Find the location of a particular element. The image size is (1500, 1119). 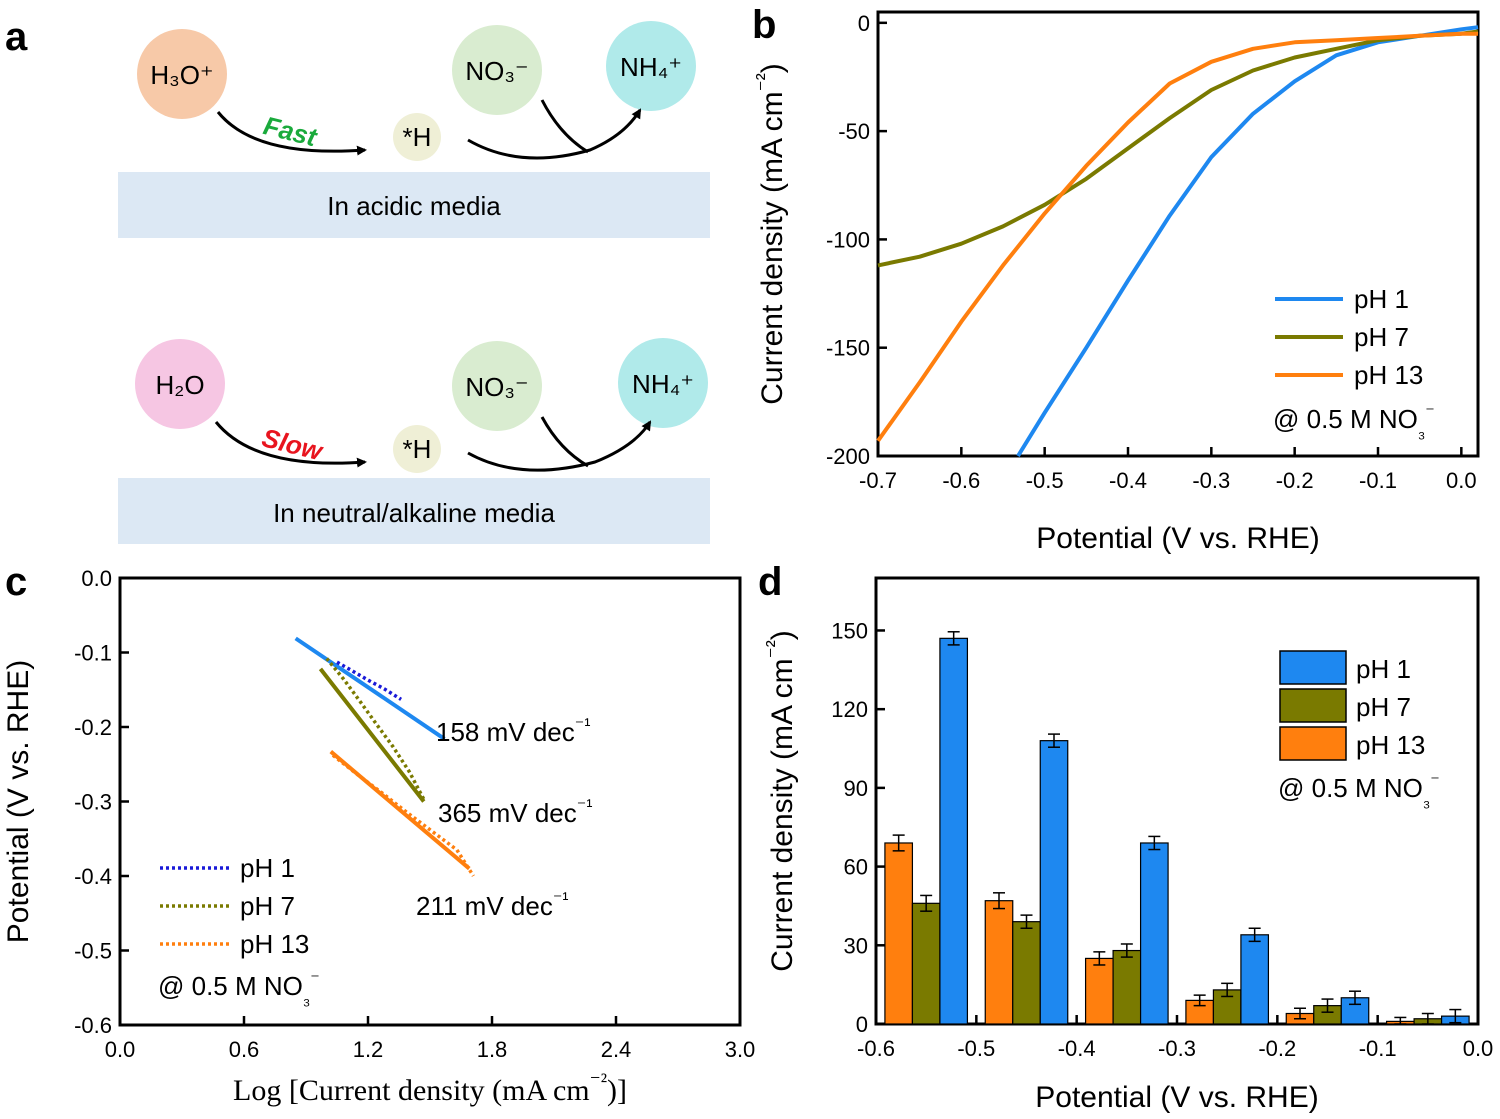

conversion-arrow-acidic is located at coordinates (554, 134).